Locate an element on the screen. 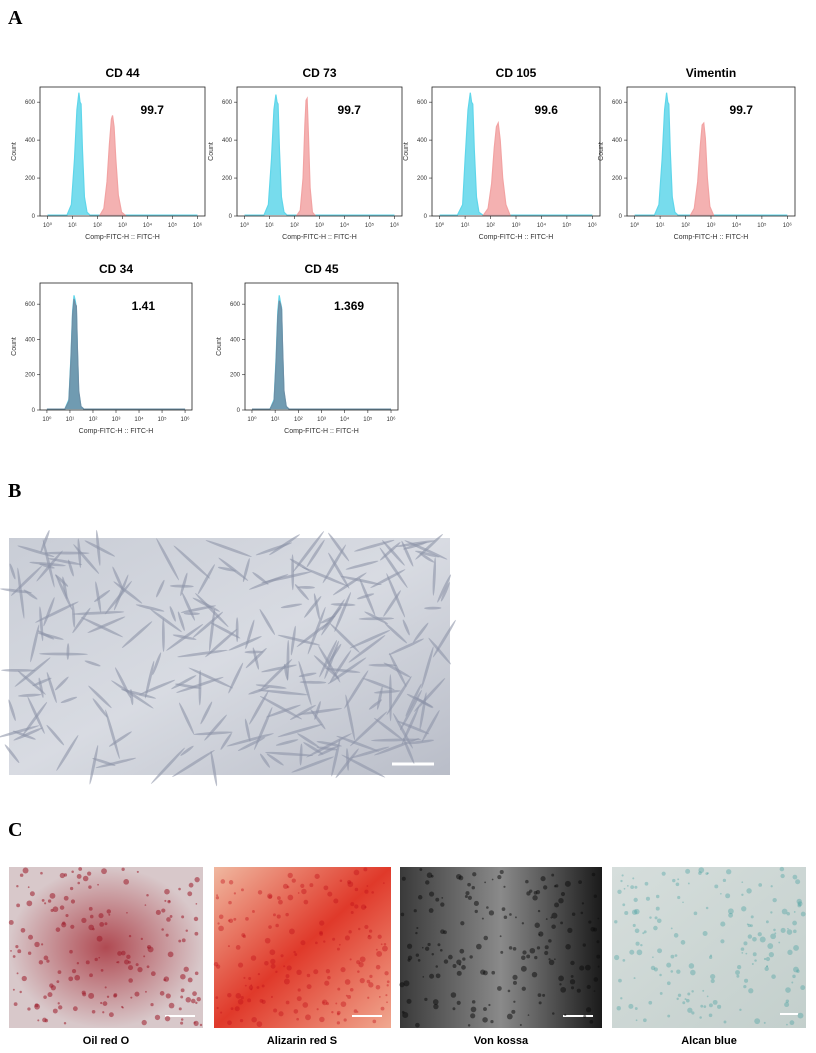 Image resolution: width=816 pixels, height=1053 pixels. y-tick-label: 600 is located at coordinates (227, 103).